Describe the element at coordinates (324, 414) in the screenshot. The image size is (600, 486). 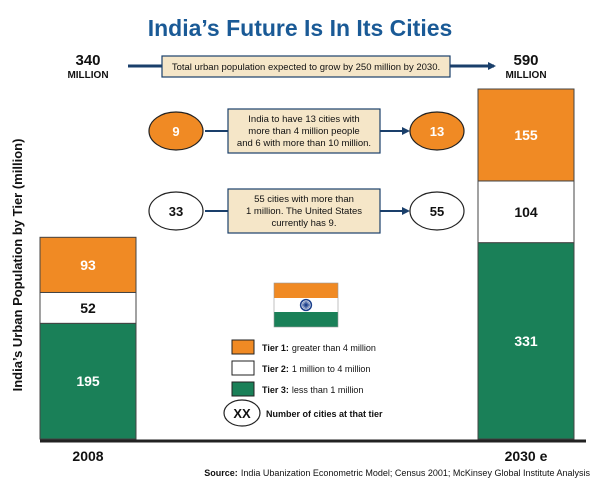
I see `legend-circle-text: Number of cities at that tier` at that location.